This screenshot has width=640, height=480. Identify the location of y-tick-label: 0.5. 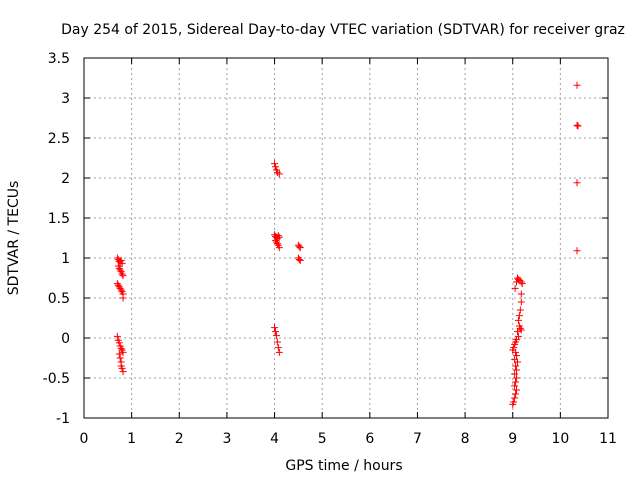
(59, 299).